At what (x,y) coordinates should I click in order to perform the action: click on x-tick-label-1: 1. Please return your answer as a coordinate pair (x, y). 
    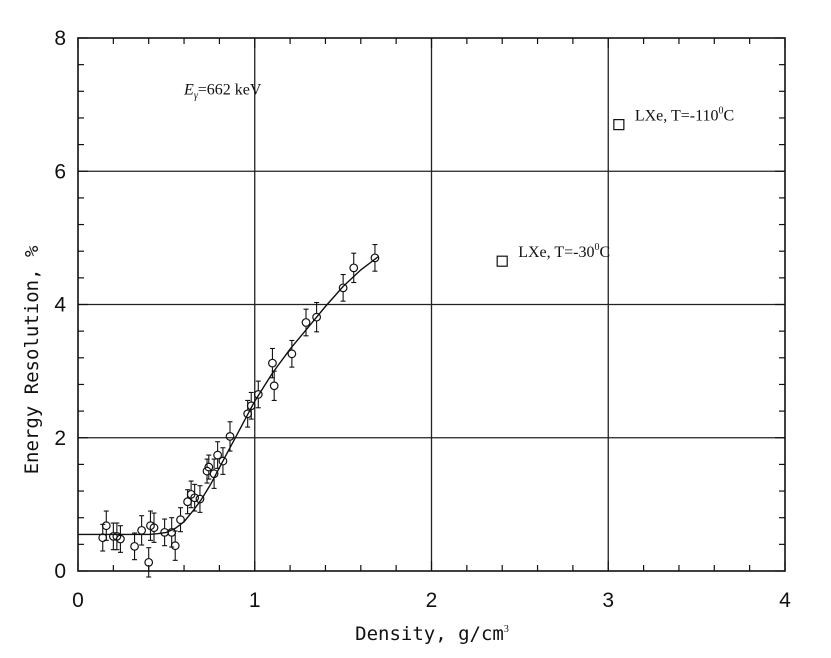
    Looking at the image, I should click on (255, 600).